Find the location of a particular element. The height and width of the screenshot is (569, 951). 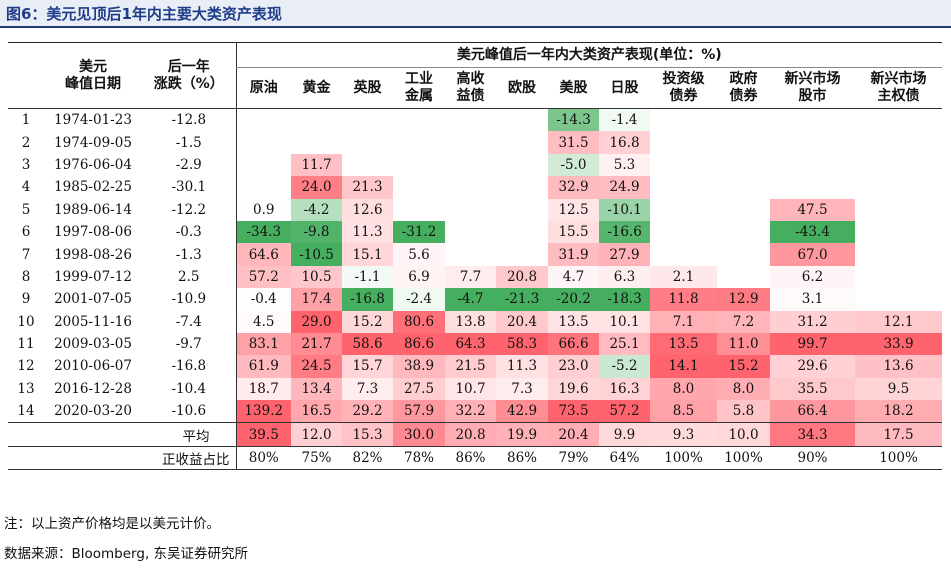

row-index: 6 is located at coordinates (26, 232).